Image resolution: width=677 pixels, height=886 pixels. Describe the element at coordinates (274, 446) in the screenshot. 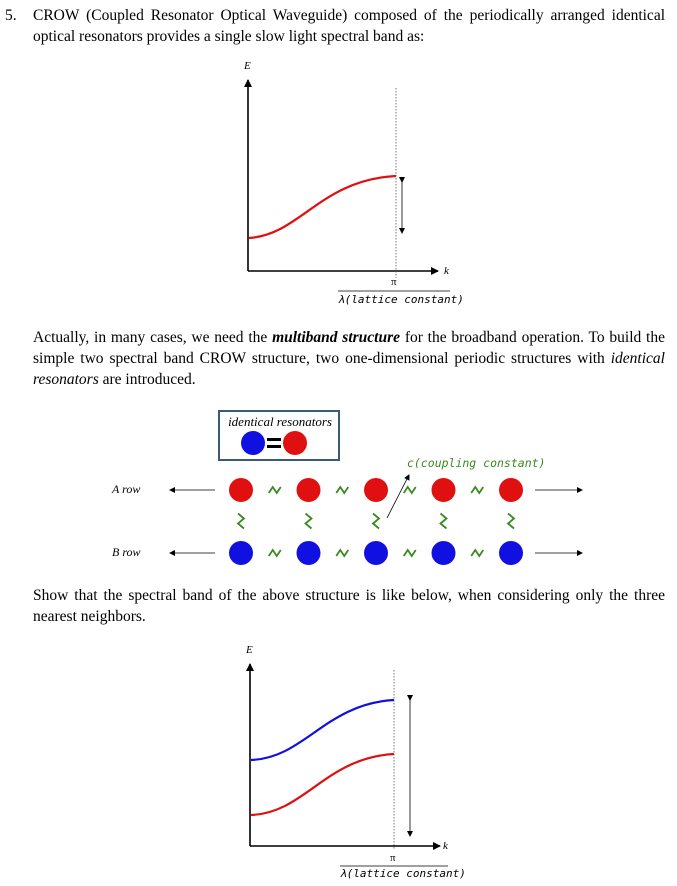

I see `legend-equals-bottom` at that location.